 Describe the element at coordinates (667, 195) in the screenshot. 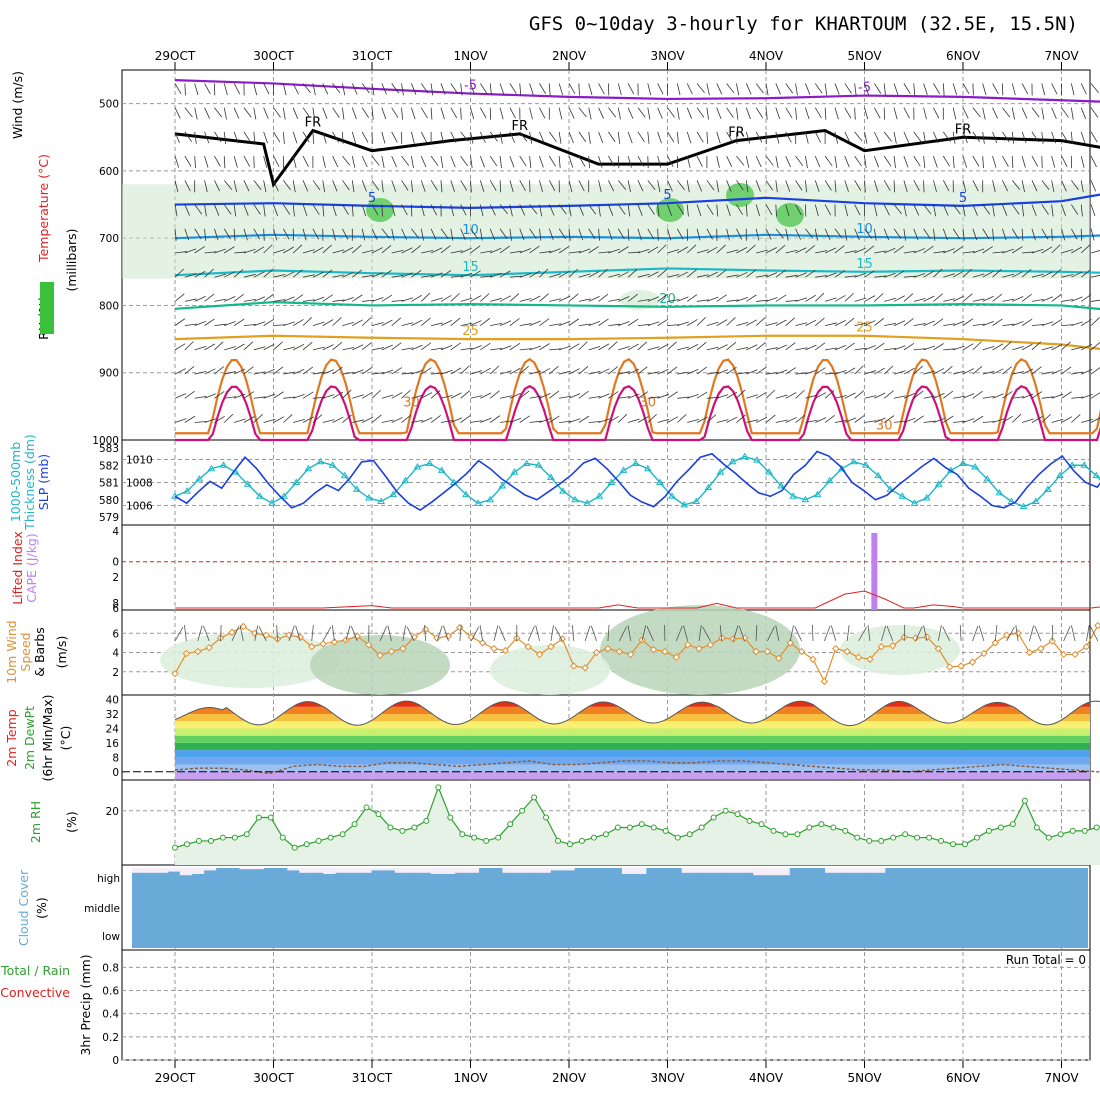

I see `contour-label: 5` at that location.